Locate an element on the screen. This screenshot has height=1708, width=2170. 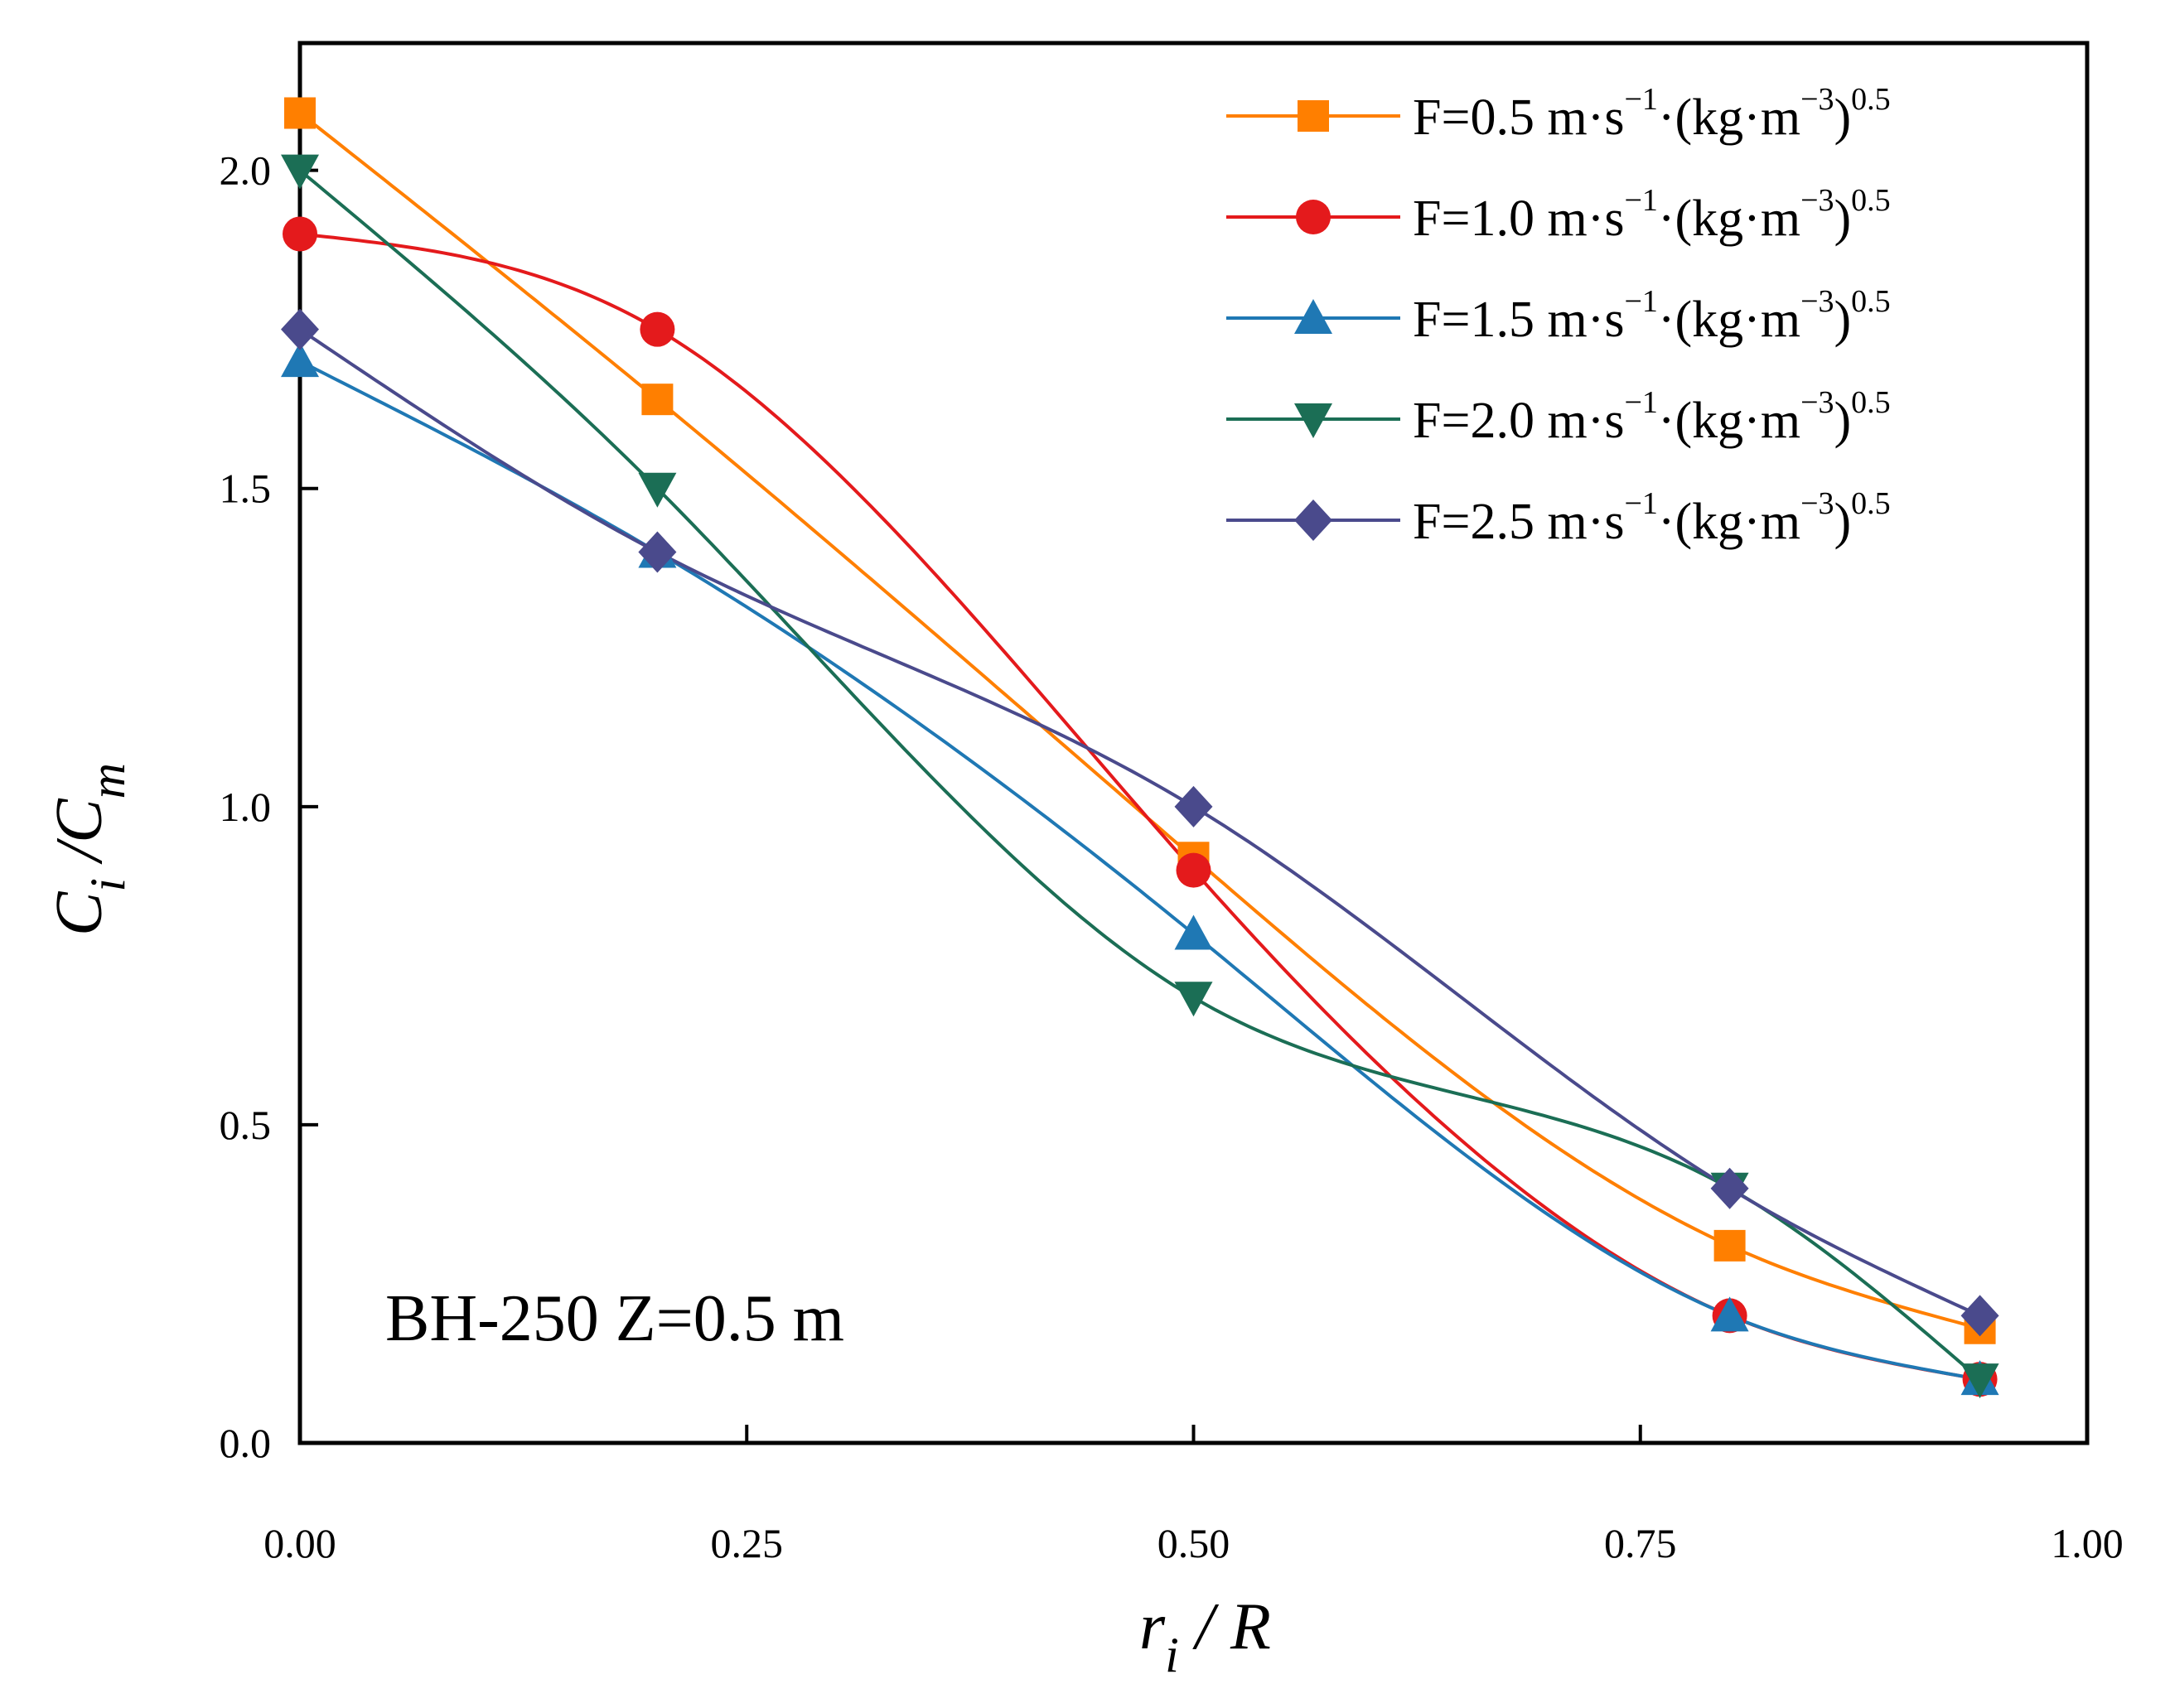
y-tick-label: 1.0 is located at coordinates (246, 807).